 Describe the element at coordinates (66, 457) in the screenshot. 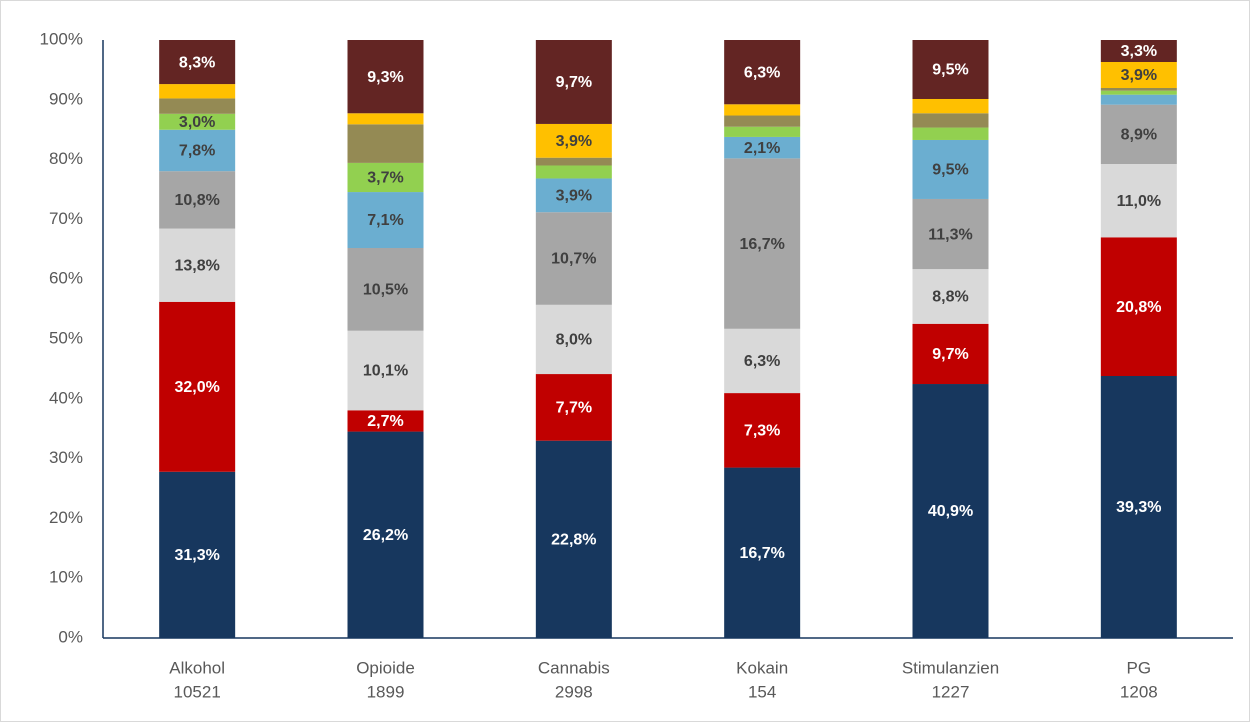

I see `y-tick-label: 30%` at that location.